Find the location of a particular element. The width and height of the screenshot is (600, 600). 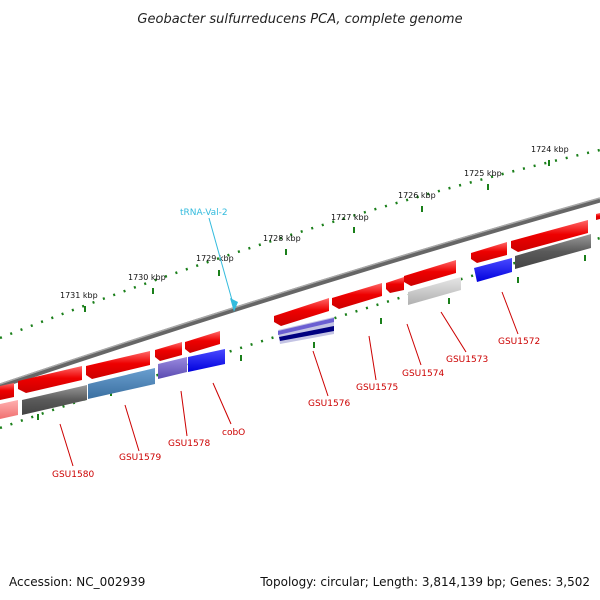

trna-leader-line is located at coordinates (220, 259).